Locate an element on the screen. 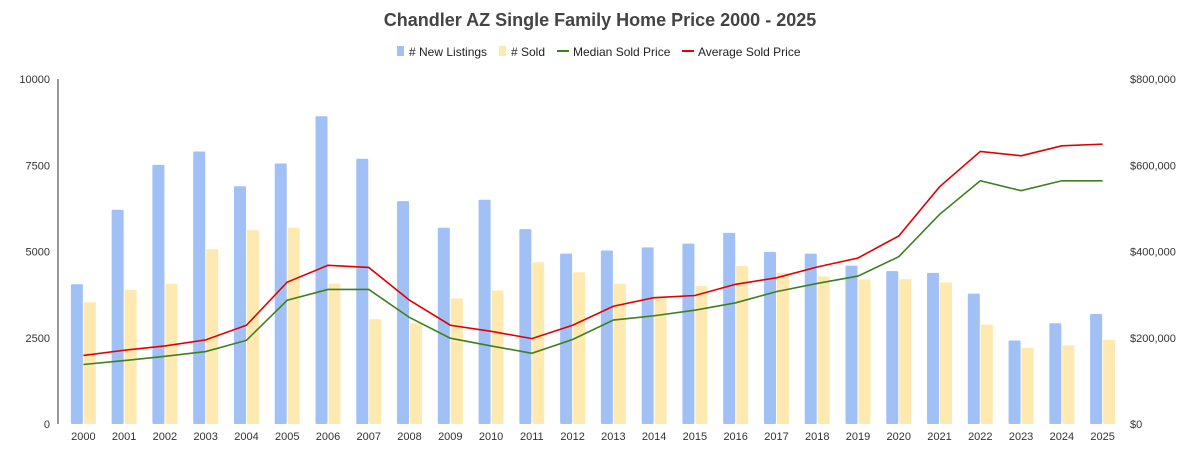 The width and height of the screenshot is (1200, 455). x-tick-label: 2002 is located at coordinates (165, 437).